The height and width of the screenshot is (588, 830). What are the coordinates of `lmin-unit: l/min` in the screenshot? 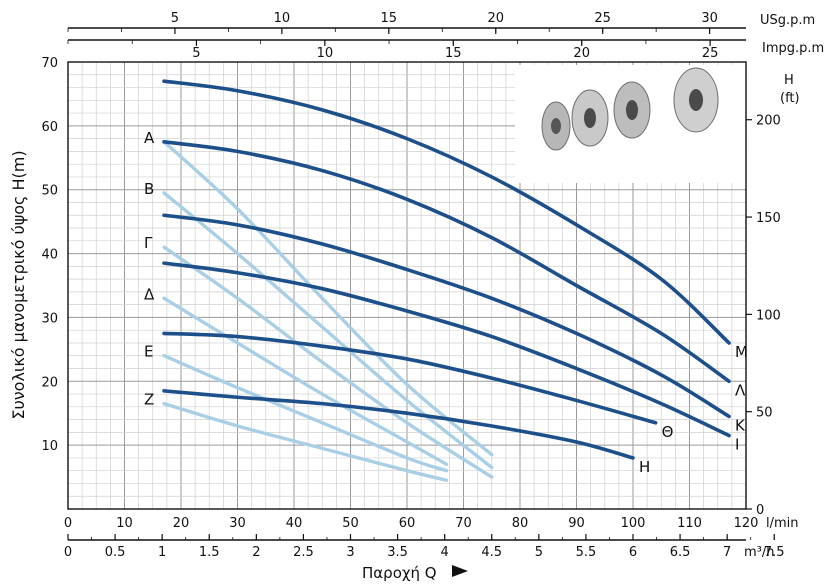 It's located at (782, 523).